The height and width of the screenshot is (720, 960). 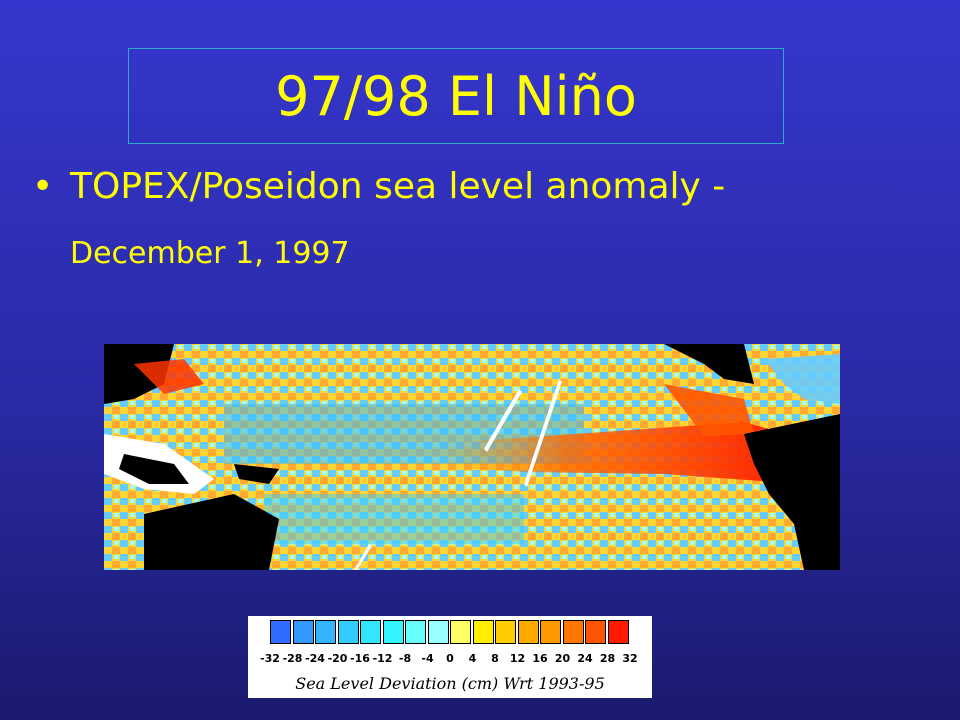 I want to click on central-america-land, so click(x=709, y=364).